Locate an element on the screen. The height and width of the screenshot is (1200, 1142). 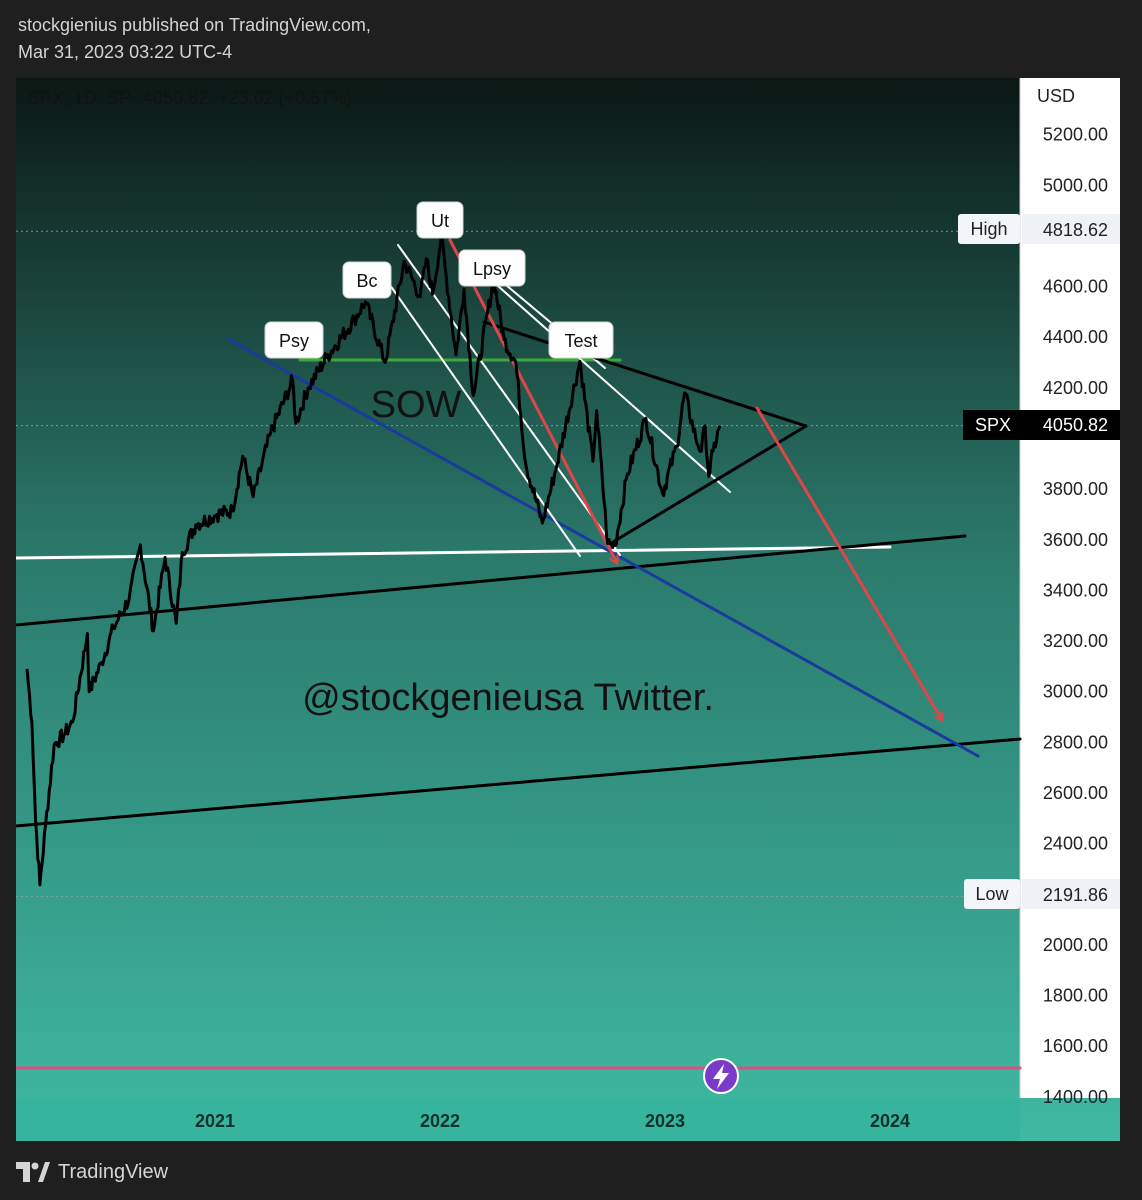
channel-lower-line is located at coordinates (519, 782).